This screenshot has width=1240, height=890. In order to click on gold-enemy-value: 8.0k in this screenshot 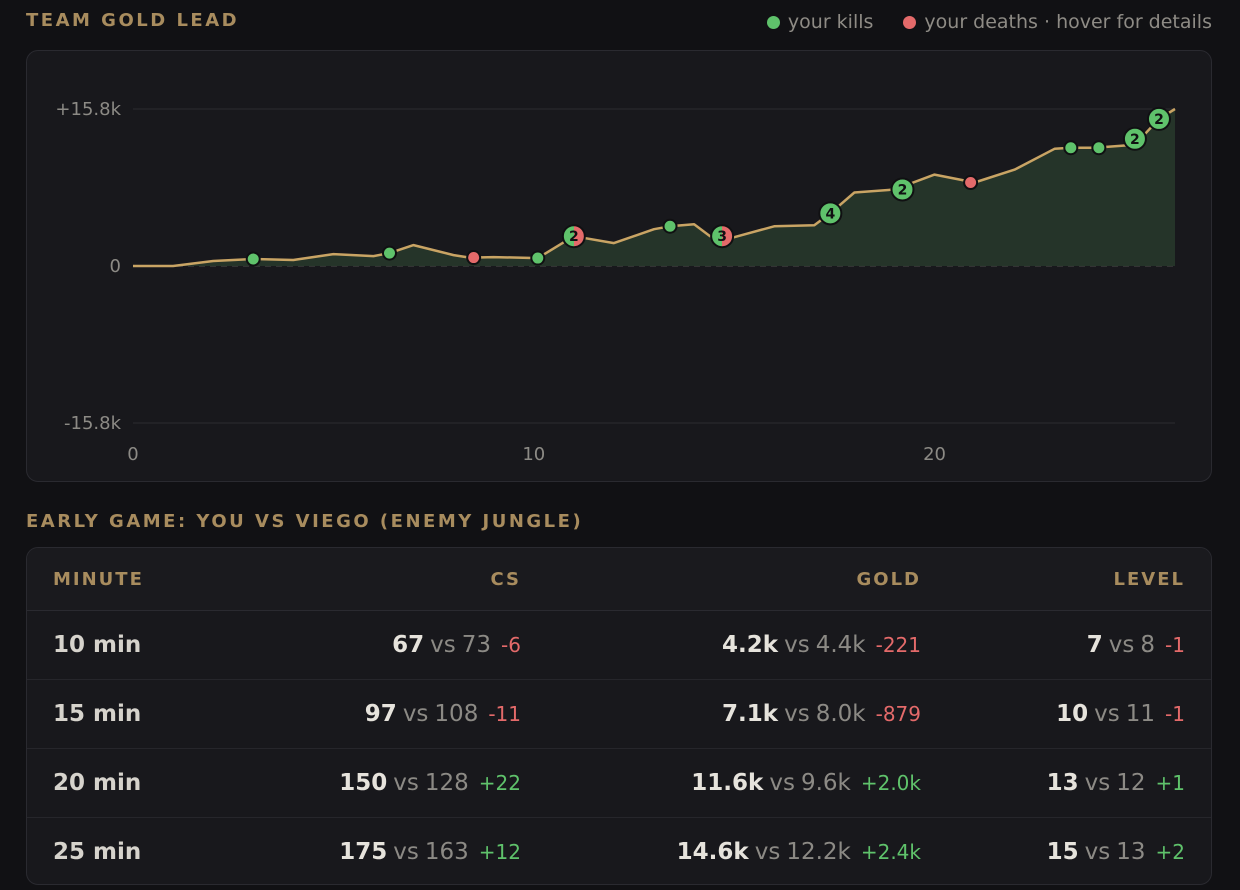, I will do `click(840, 714)`.